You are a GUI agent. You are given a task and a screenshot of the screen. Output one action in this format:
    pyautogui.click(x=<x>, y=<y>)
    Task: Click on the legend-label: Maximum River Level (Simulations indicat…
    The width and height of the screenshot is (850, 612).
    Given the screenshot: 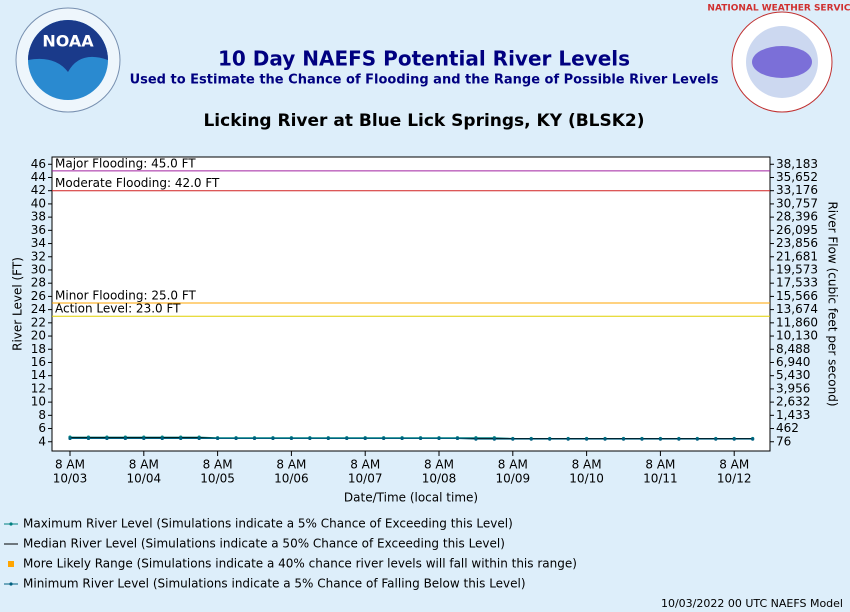 What is the action you would take?
    pyautogui.click(x=268, y=524)
    